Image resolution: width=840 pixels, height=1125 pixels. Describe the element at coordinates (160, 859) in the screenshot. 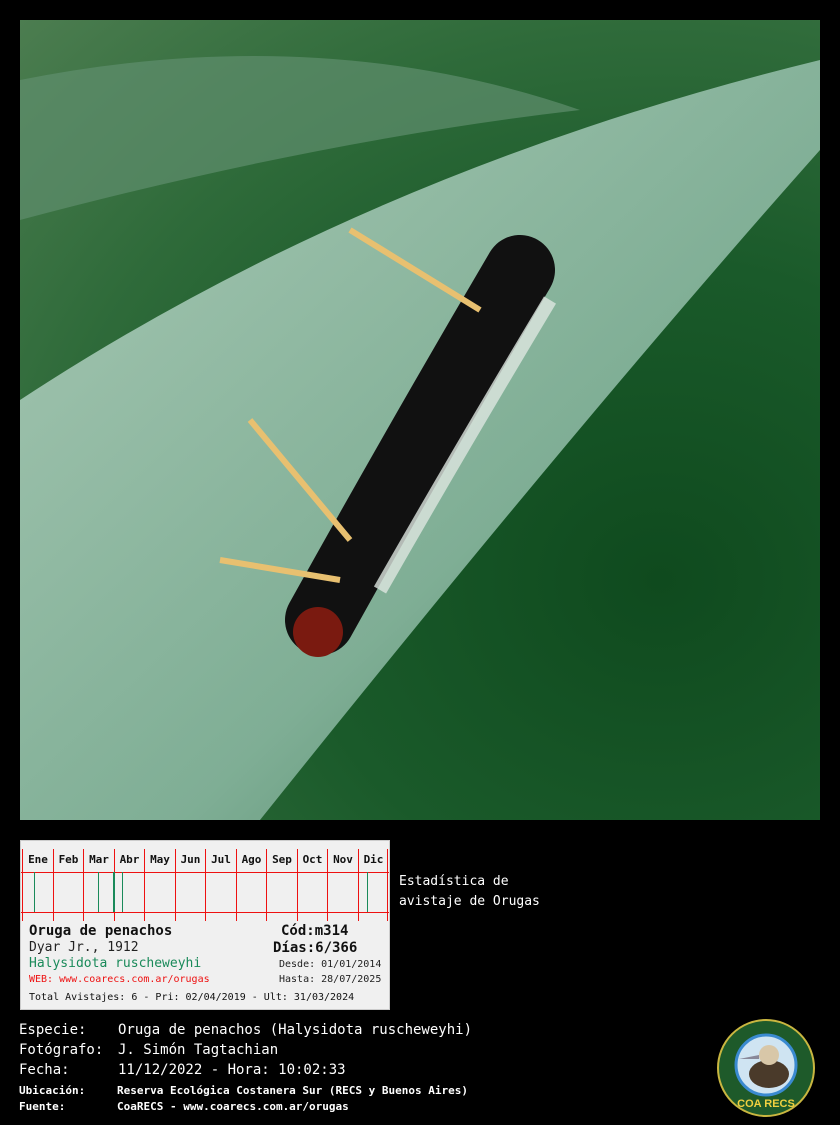

I see `month-label: May` at that location.